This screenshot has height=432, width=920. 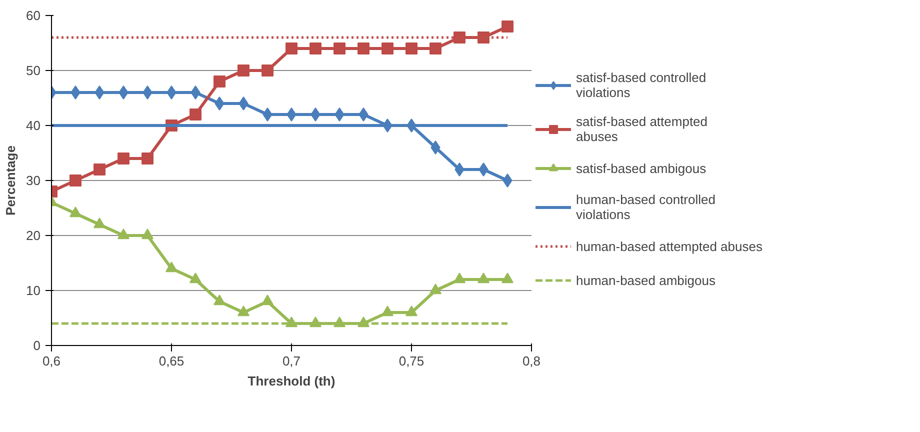 What do you see at coordinates (292, 381) in the screenshot?
I see `x-axis-title: Threshold (th)` at bounding box center [292, 381].